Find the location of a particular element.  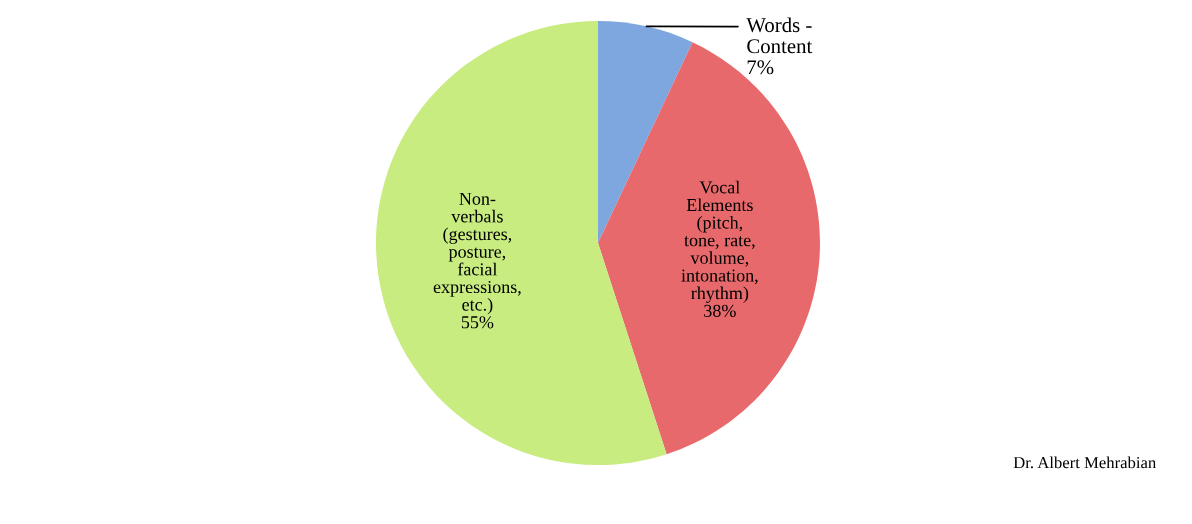

data-label: 55% is located at coordinates (477, 322).